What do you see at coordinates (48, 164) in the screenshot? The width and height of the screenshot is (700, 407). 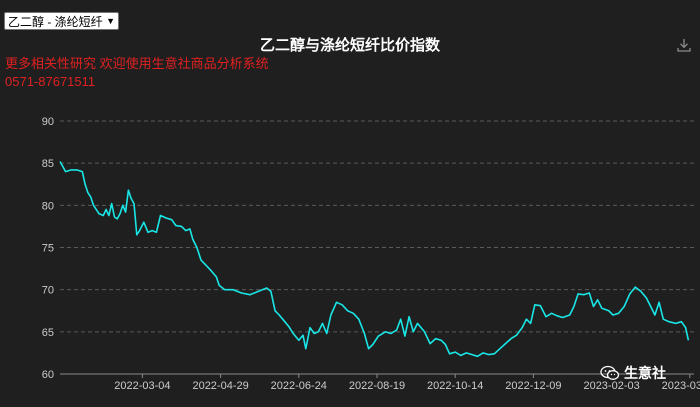 I see `y-tick-label: 85` at bounding box center [48, 164].